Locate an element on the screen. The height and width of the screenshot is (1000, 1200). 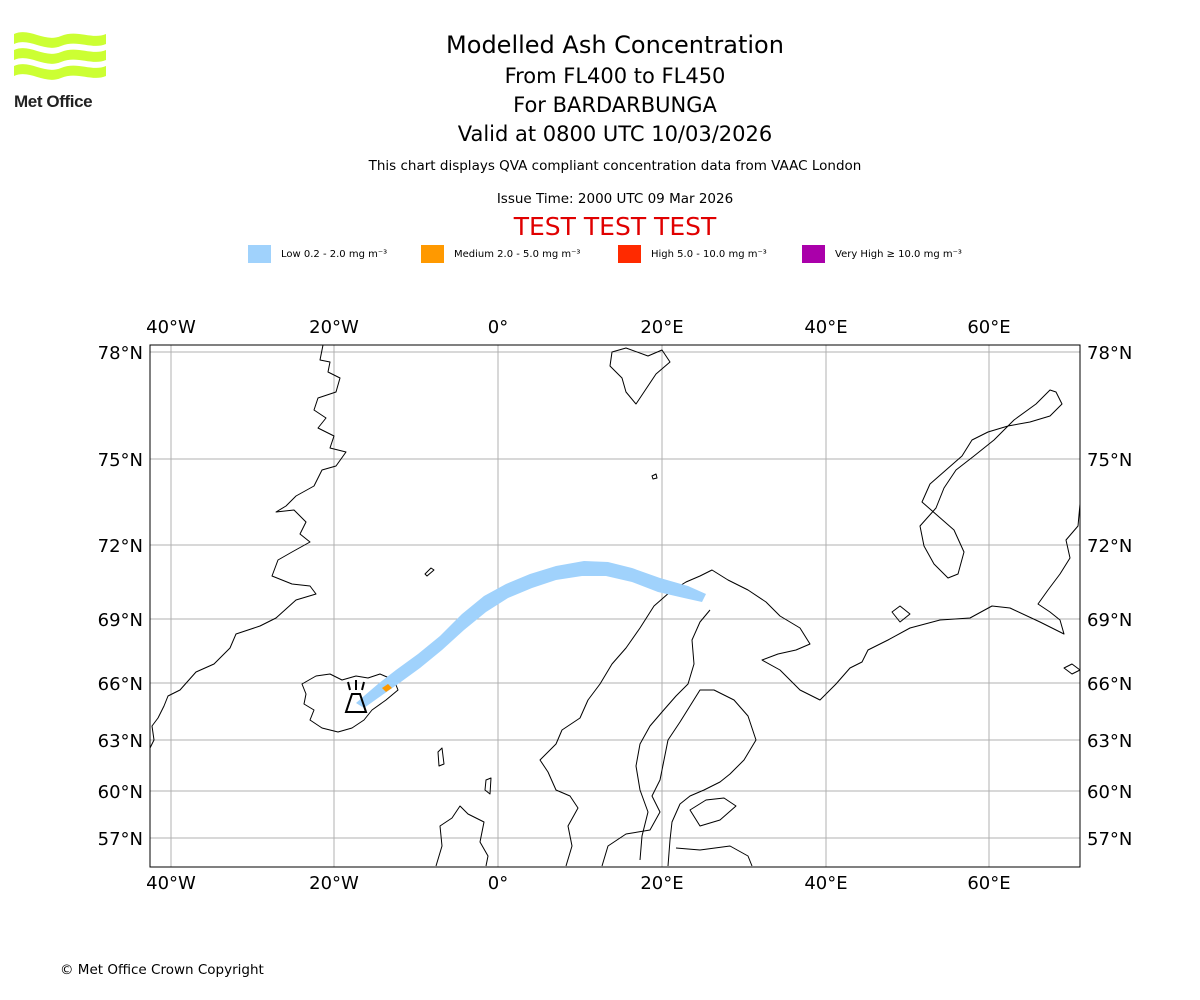
russia-baltic-coast is located at coordinates (714, 856).